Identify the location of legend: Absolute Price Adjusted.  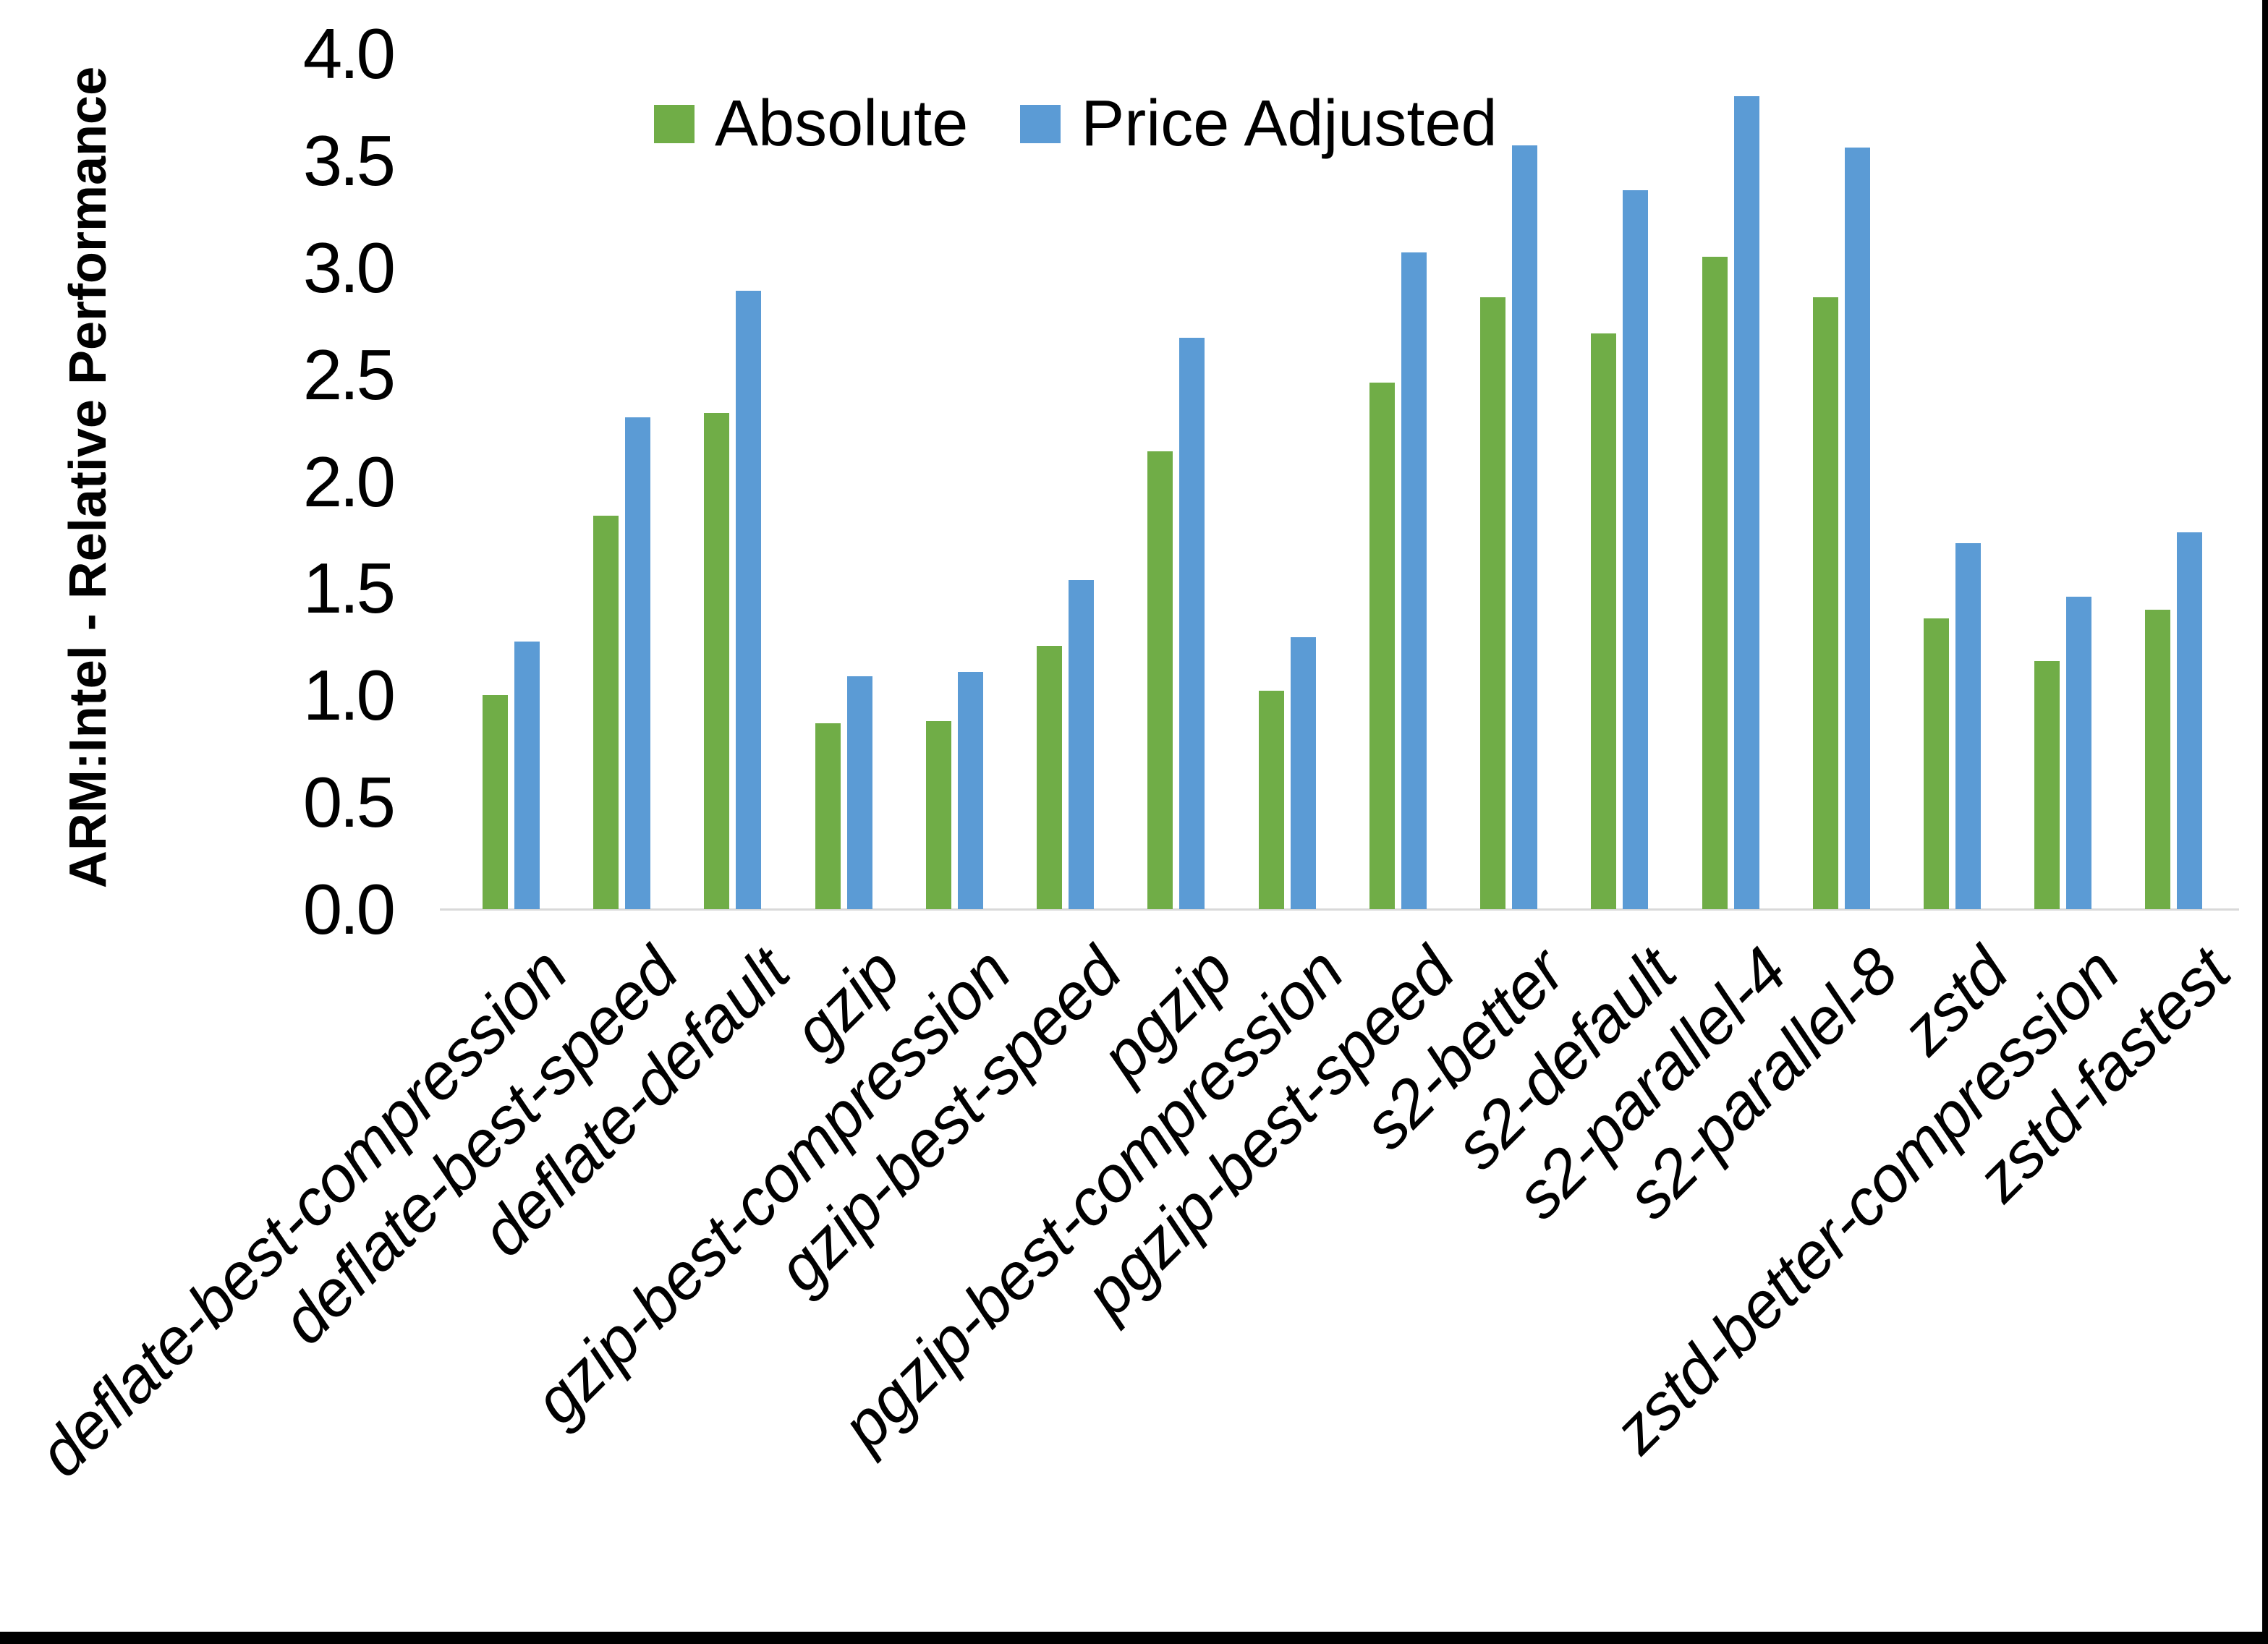
(1076, 124).